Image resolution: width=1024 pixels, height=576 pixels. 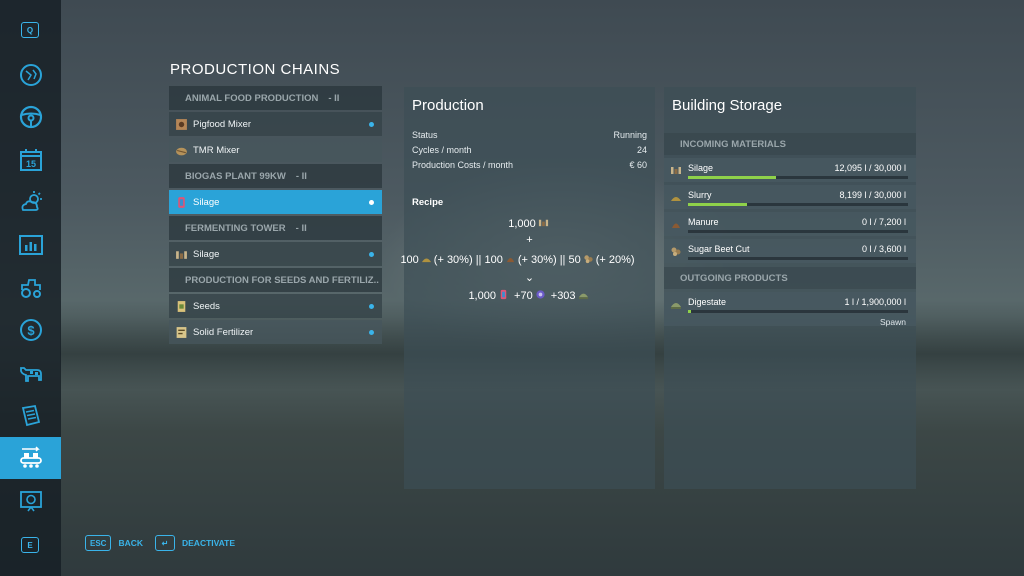 I want to click on storage-row-silage: Silage 12,095 l / 30,000 l, so click(x=790, y=170).